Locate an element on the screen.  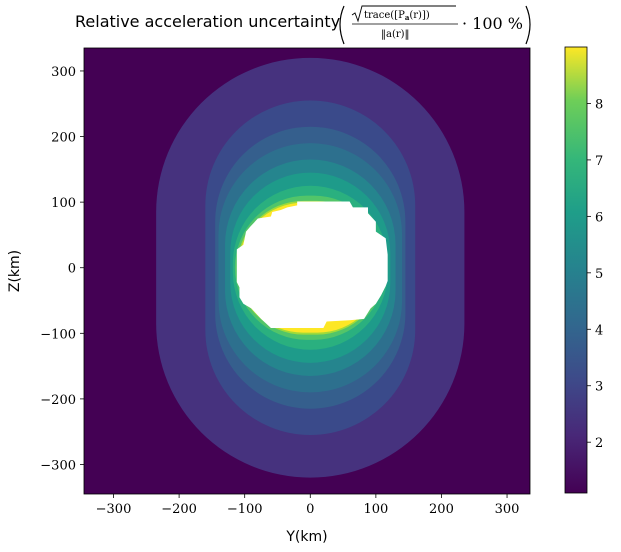
title-numerator: trace([Pa(r)]) is located at coordinates (397, 16).